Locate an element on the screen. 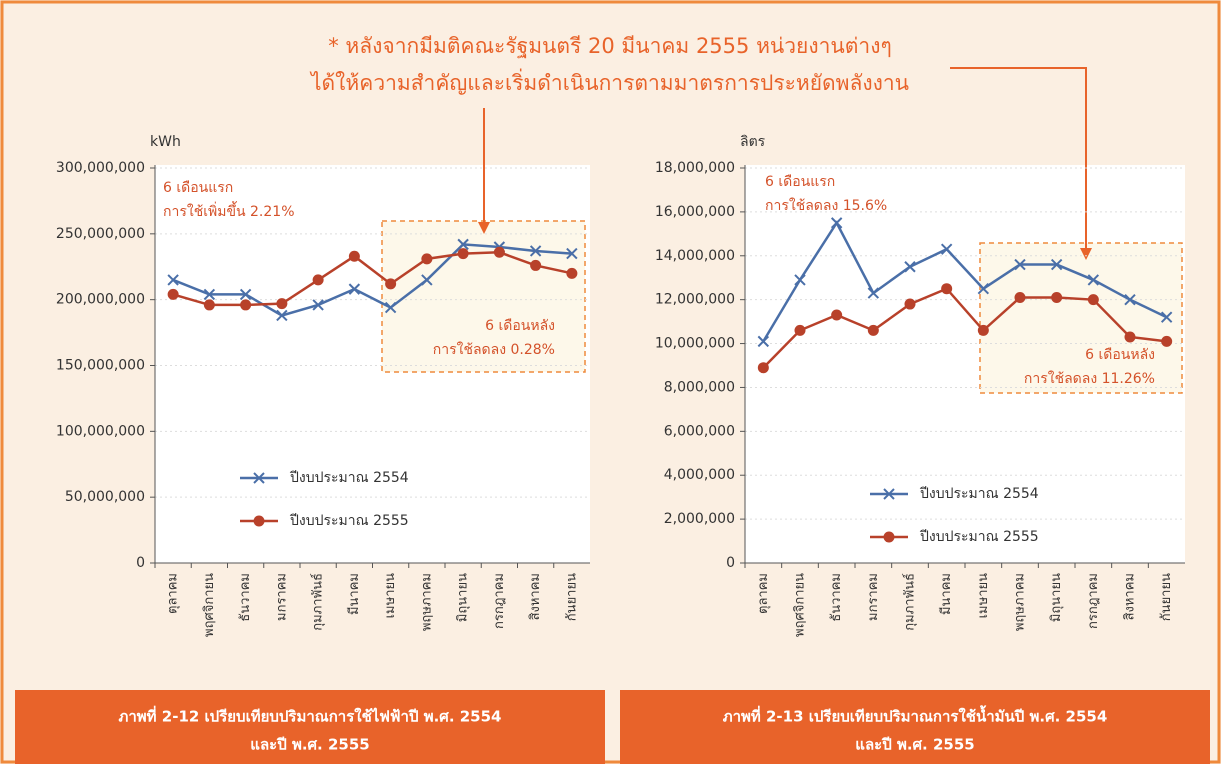 The height and width of the screenshot is (764, 1221). y-tick-label: 6,000,000 is located at coordinates (699, 431).